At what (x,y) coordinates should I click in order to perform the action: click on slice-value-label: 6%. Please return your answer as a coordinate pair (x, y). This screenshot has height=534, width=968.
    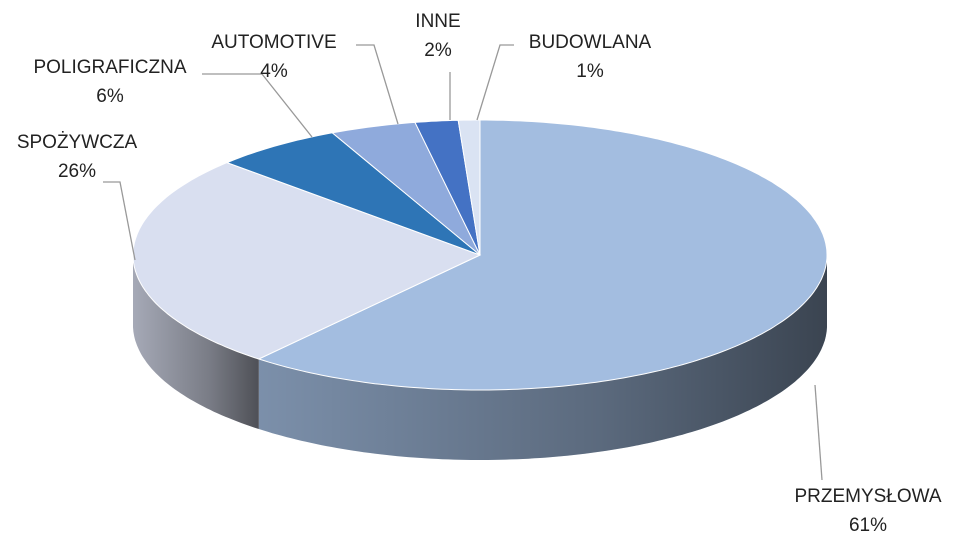
    Looking at the image, I should click on (110, 96).